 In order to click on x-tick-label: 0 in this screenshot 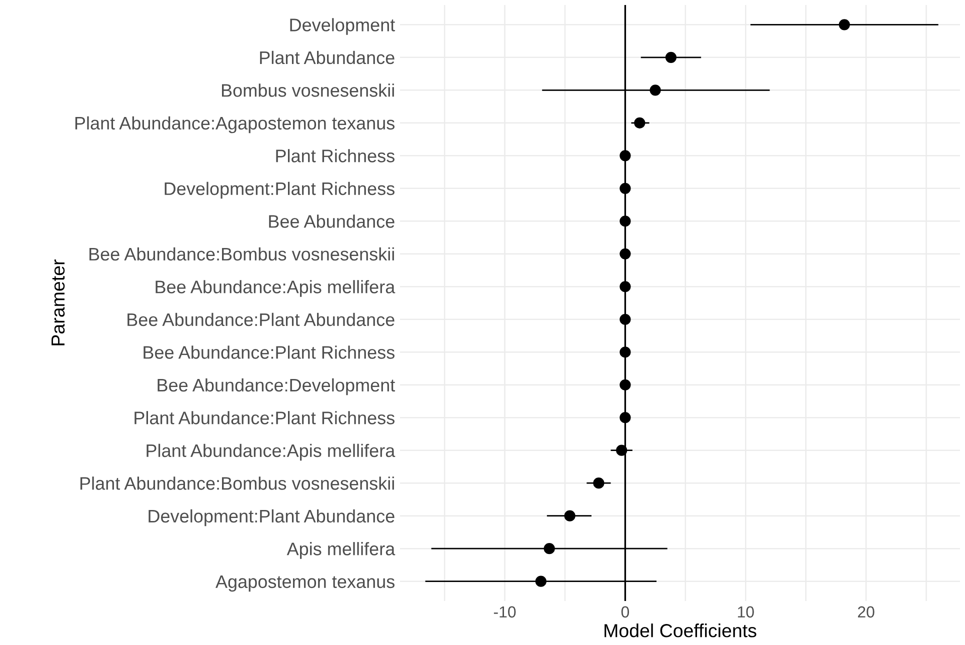, I will do `click(625, 612)`.